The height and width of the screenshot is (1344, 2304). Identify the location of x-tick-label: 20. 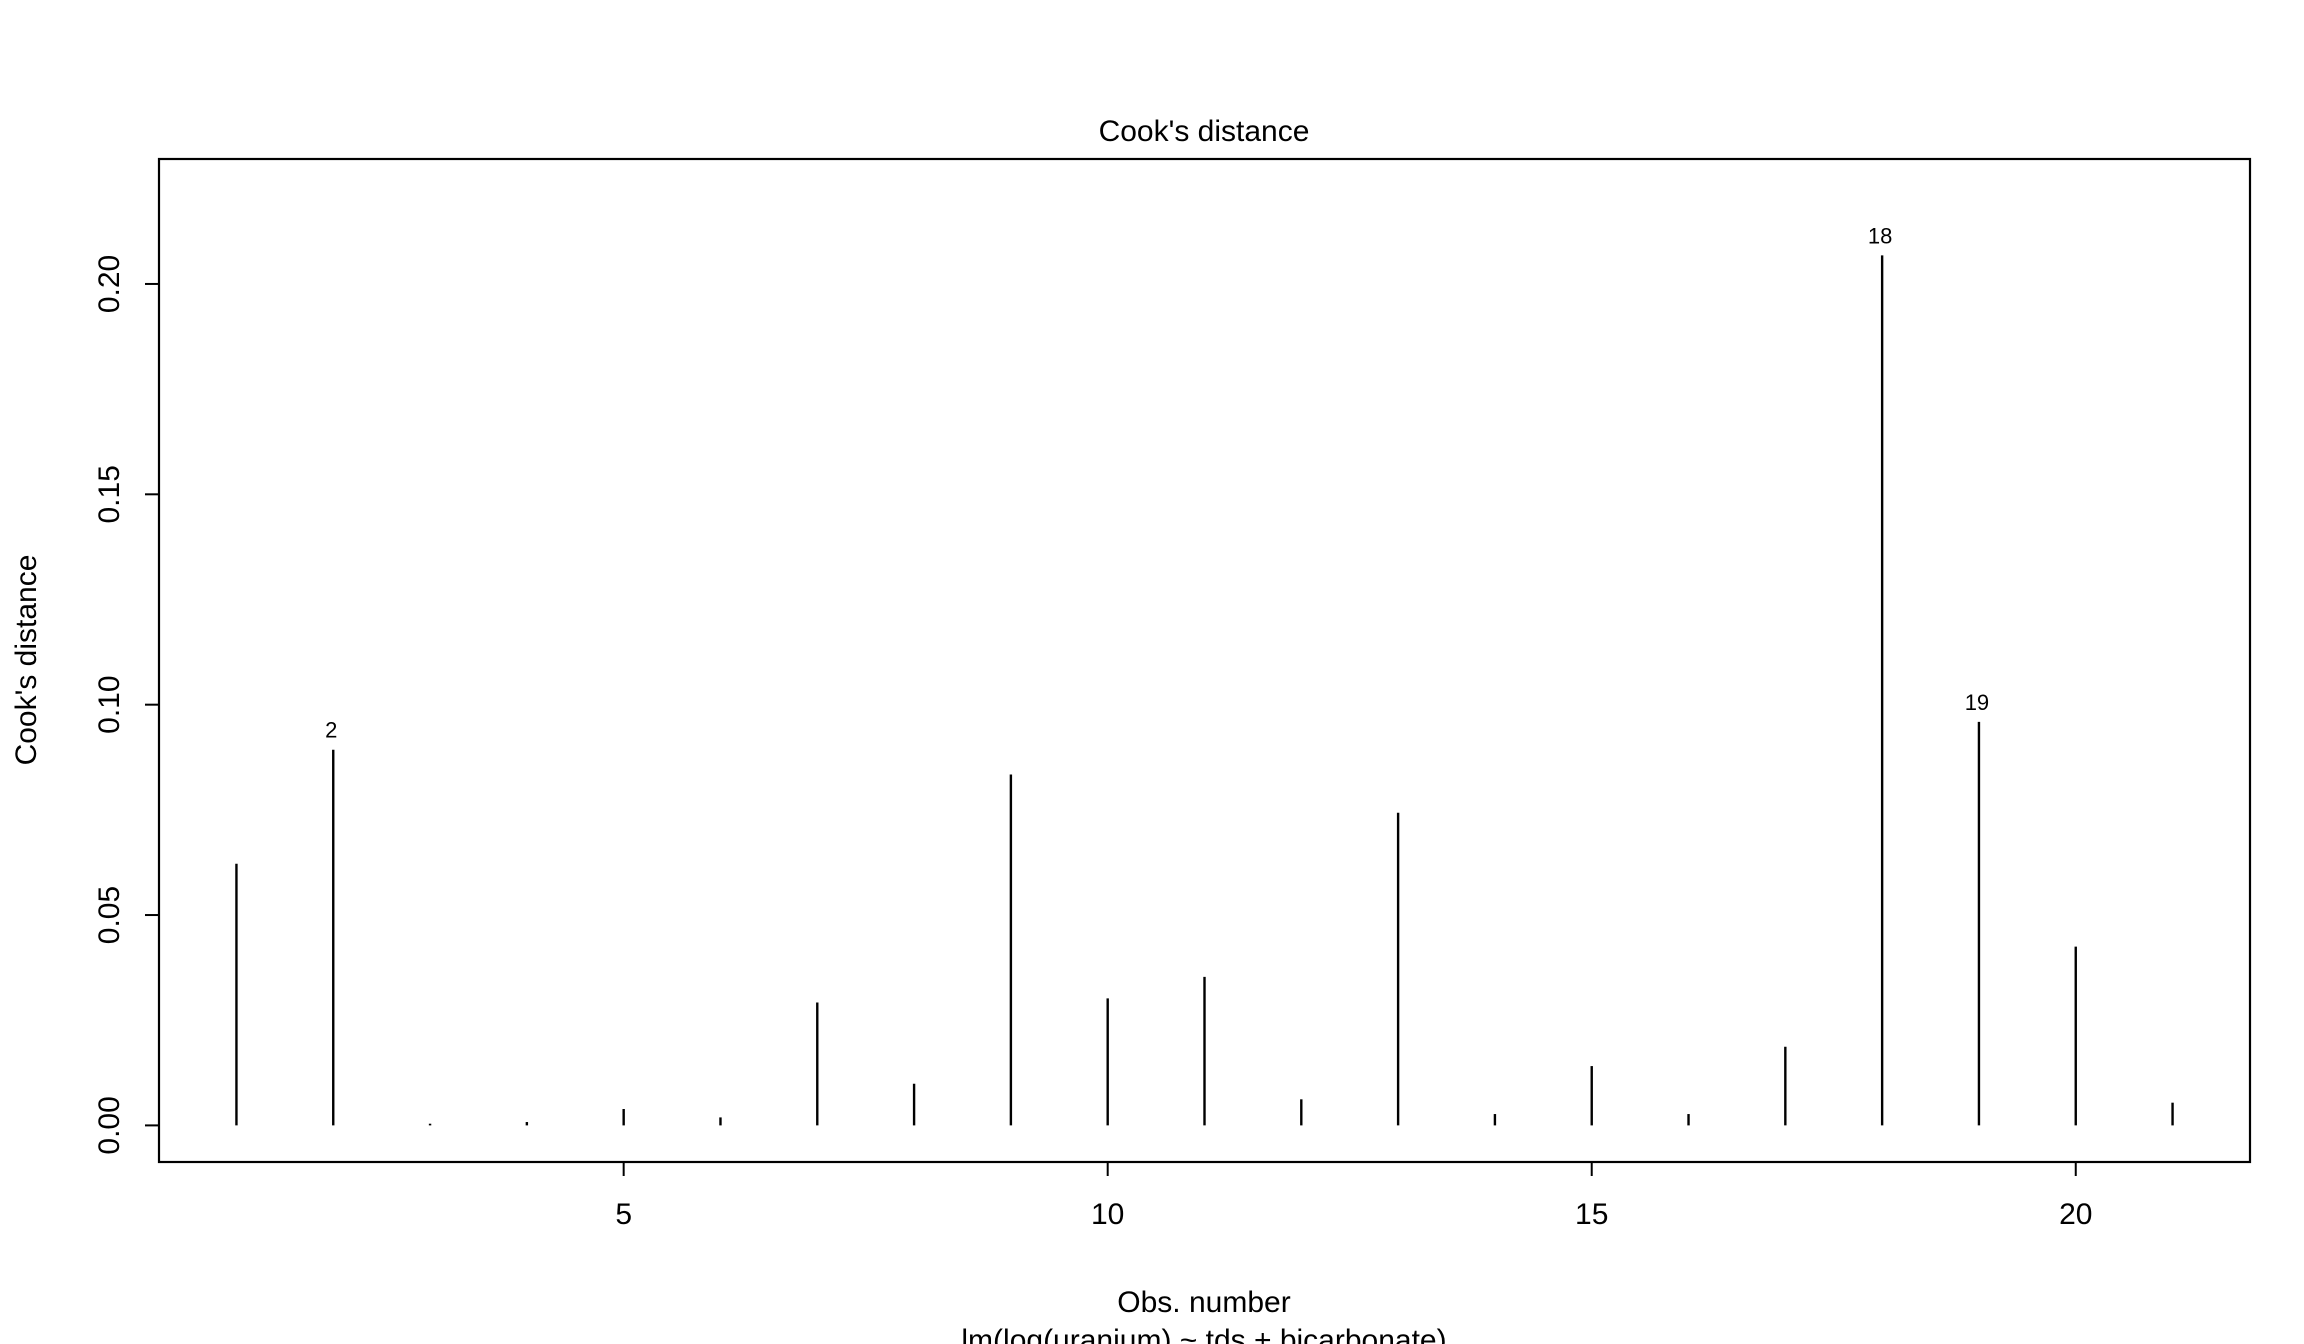
(2075, 1214).